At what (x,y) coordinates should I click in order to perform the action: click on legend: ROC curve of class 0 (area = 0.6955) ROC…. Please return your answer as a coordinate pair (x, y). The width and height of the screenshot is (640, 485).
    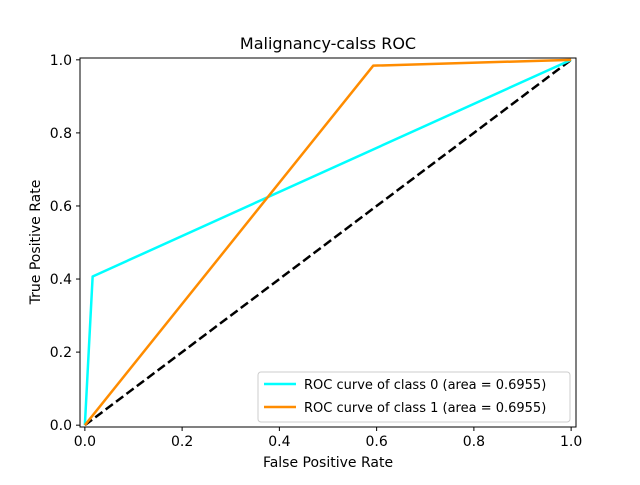
    Looking at the image, I should click on (414, 397).